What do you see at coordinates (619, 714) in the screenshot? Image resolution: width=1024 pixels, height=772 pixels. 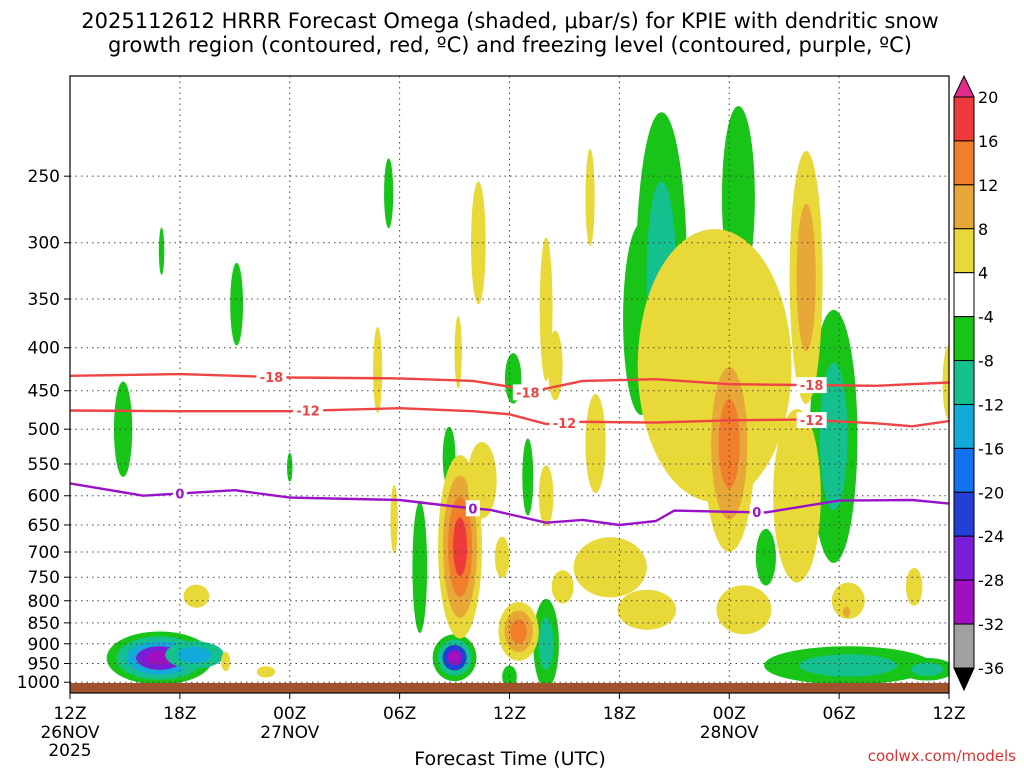 I see `x-tick-label-h30: 18Z` at bounding box center [619, 714].